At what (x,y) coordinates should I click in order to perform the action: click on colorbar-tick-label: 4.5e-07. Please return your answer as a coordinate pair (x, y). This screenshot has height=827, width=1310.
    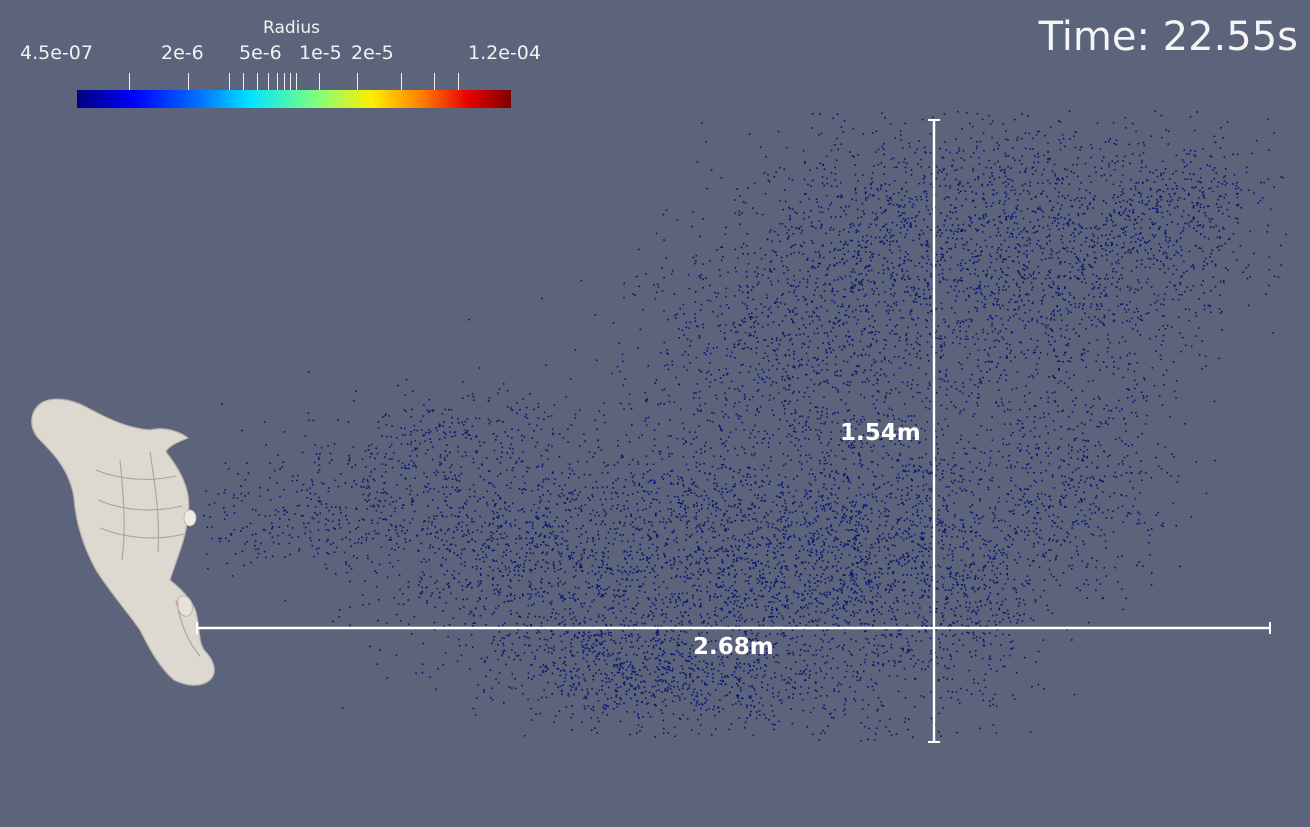
    Looking at the image, I should click on (56, 53).